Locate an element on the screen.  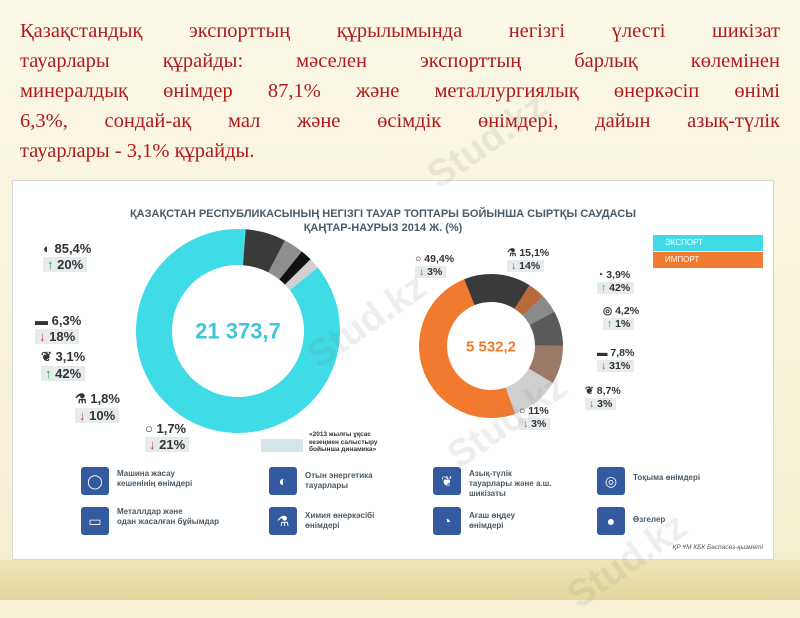
legend-other-icon: ● is located at coordinates (611, 521).